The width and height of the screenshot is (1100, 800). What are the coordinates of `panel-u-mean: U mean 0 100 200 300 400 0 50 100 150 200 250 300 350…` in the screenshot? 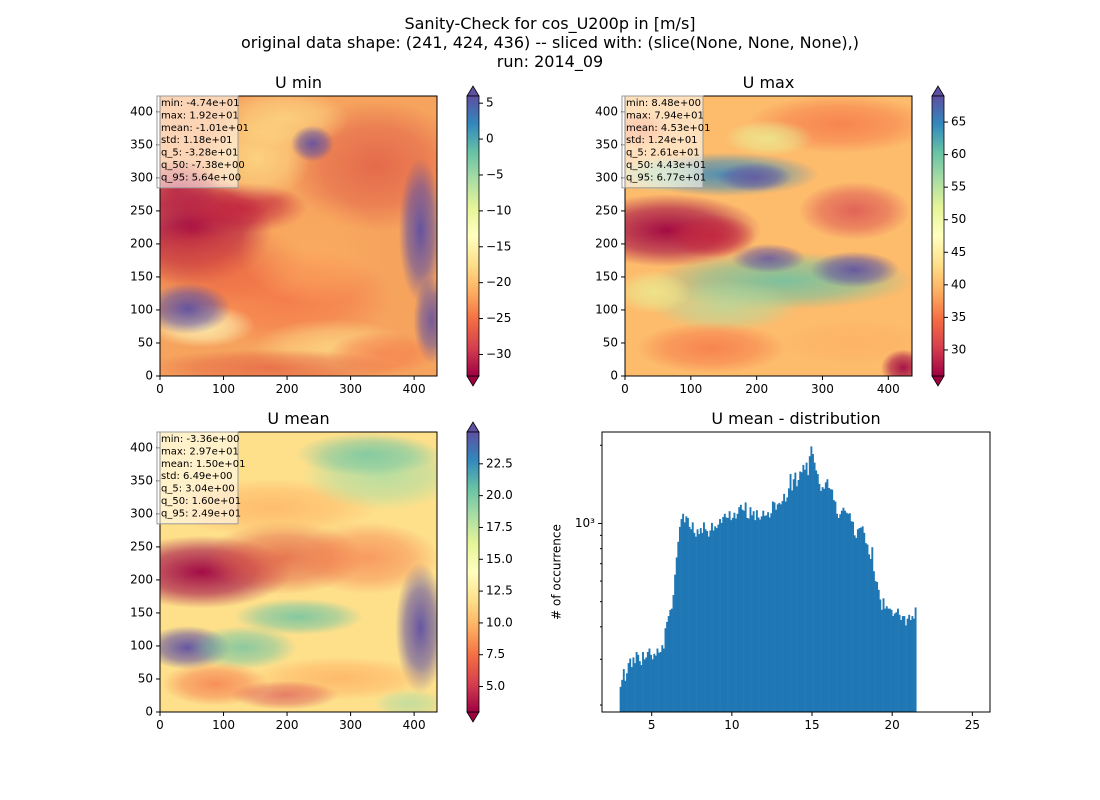 It's located at (321, 570).